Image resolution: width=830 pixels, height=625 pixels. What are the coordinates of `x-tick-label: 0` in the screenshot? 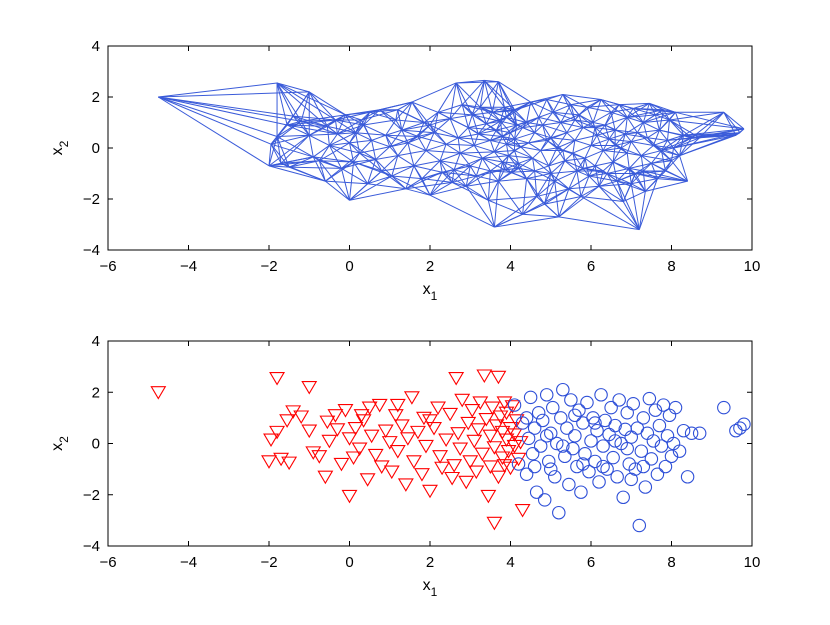 It's located at (349, 562).